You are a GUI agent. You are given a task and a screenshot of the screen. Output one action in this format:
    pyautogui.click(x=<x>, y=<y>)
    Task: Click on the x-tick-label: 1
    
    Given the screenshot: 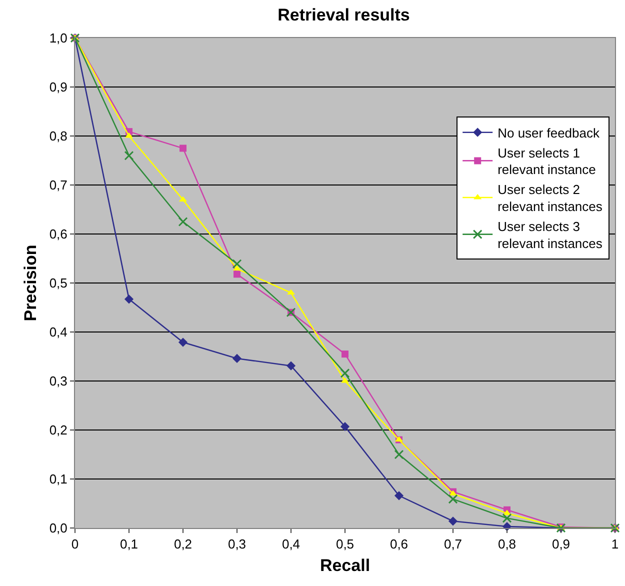 What is the action you would take?
    pyautogui.click(x=615, y=544)
    